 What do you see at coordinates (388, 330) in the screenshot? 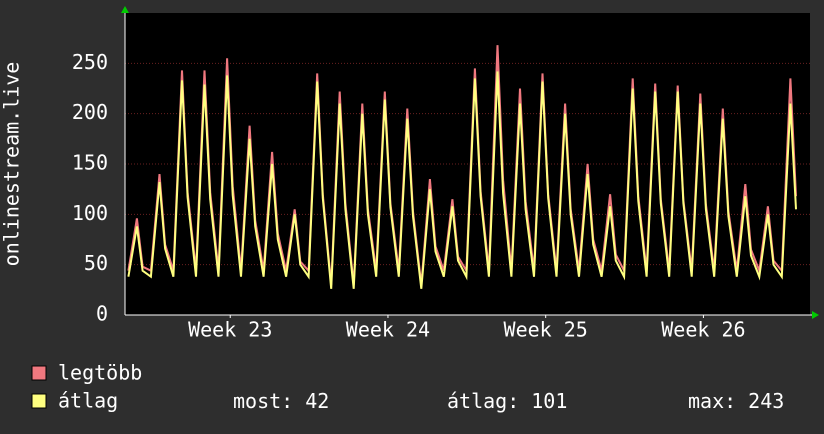
I see `x-tick-label: Week 24` at bounding box center [388, 330].